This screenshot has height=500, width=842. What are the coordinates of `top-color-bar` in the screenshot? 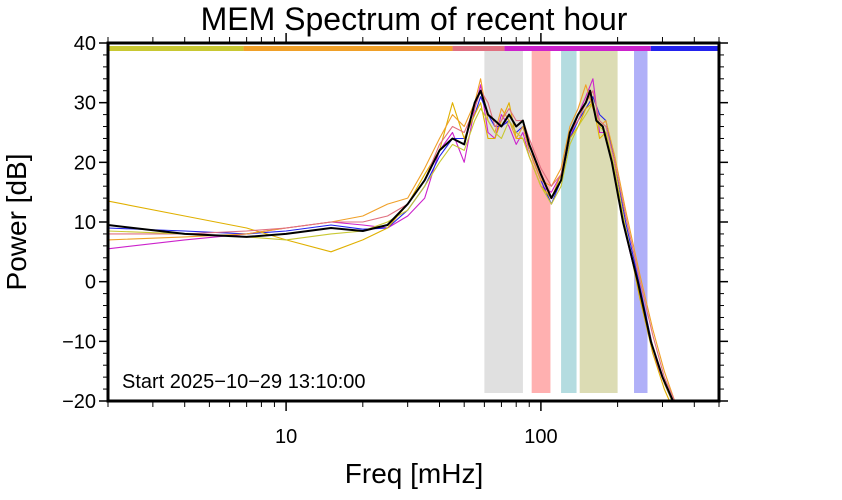 It's located at (413, 48).